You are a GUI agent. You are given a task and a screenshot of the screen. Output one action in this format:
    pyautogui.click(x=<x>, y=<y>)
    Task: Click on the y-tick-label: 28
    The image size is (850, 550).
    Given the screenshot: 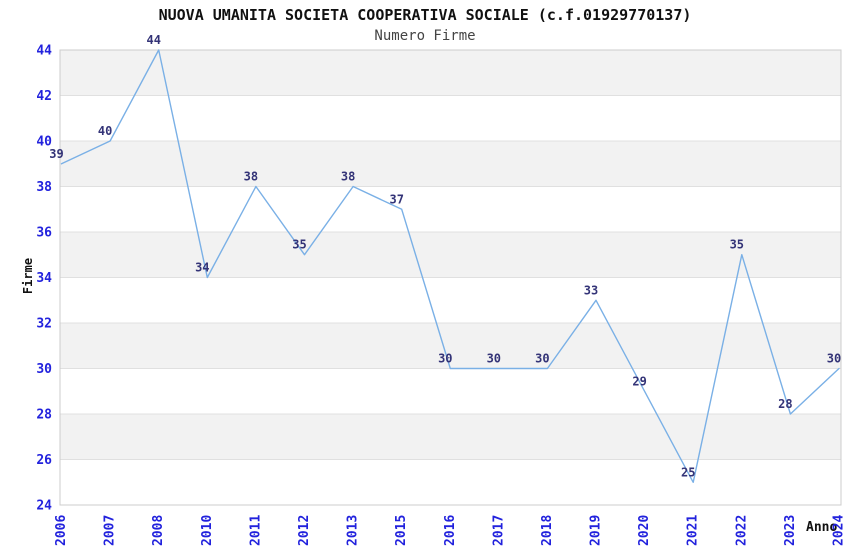 What is the action you would take?
    pyautogui.click(x=44, y=415)
    